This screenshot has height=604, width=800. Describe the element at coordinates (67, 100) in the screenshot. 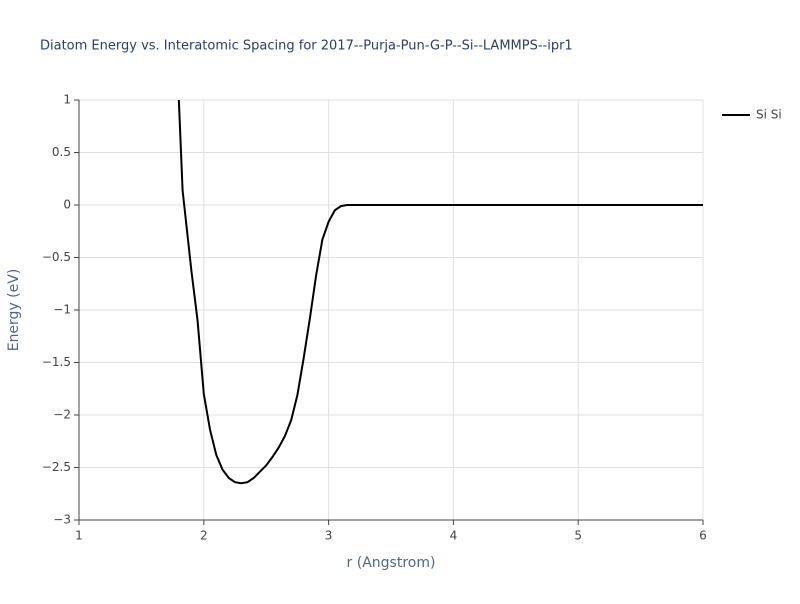

I see `y-tick-label: 1` at that location.